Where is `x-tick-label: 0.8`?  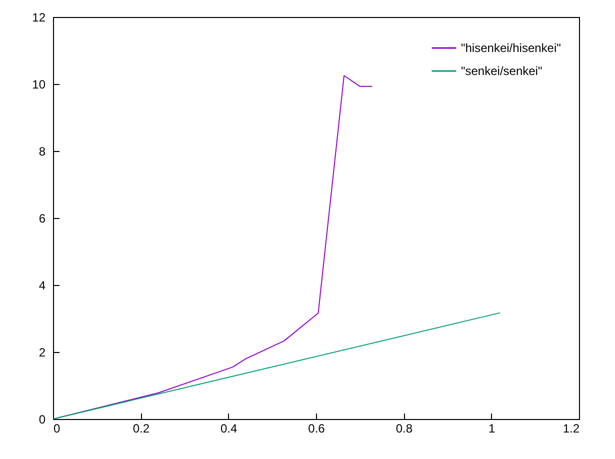 x-tick-label: 0.8 is located at coordinates (404, 429).